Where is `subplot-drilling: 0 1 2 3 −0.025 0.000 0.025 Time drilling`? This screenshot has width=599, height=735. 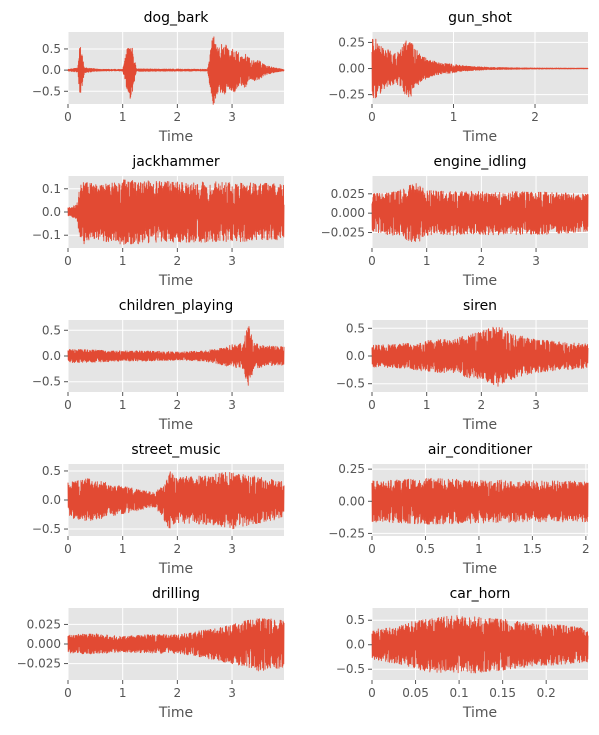 subplot-drilling: 0 1 2 3 −0.025 0.000 0.025 Time drilling is located at coordinates (151, 653).